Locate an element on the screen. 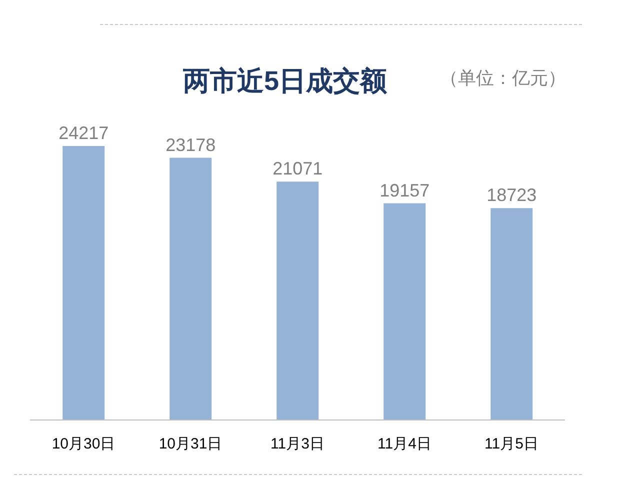 The height and width of the screenshot is (499, 635). chart-title: 两市近5日成交额 is located at coordinates (285, 81).